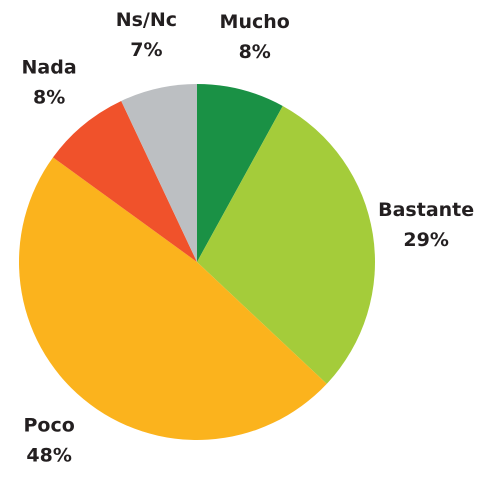 This screenshot has height=477, width=487. I want to click on slice-value: 48%, so click(48, 455).